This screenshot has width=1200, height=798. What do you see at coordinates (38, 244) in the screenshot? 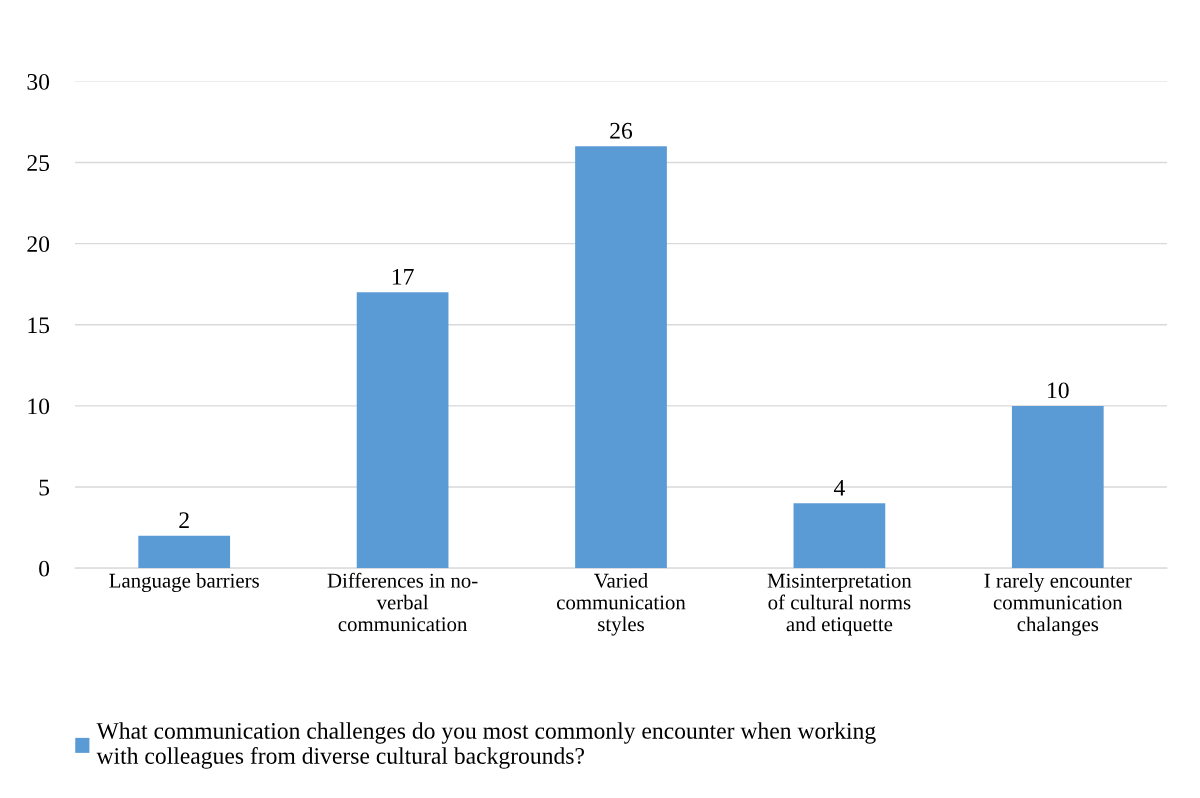
I see `y-tick-label: 20` at bounding box center [38, 244].